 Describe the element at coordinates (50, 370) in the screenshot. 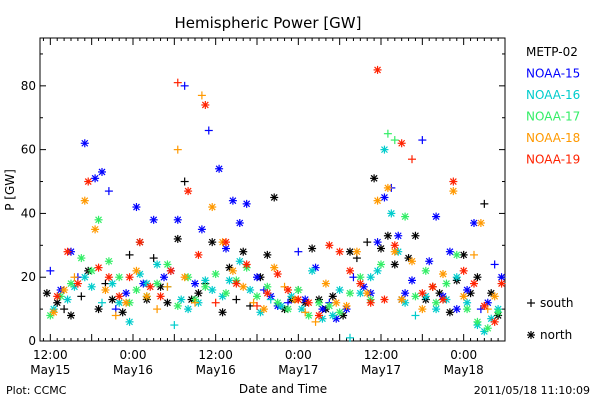

I see `x-tick-label-date: May15` at that location.